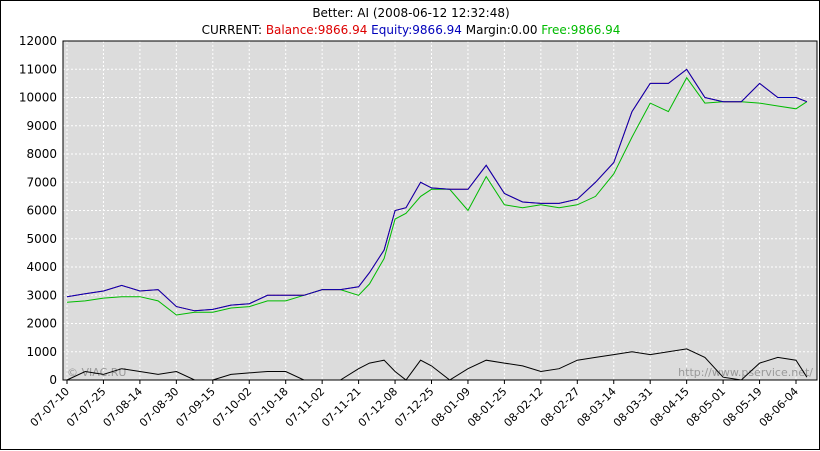 The image size is (820, 451). What do you see at coordinates (41, 352) in the screenshot?
I see `y-tick-label: 1000` at bounding box center [41, 352].